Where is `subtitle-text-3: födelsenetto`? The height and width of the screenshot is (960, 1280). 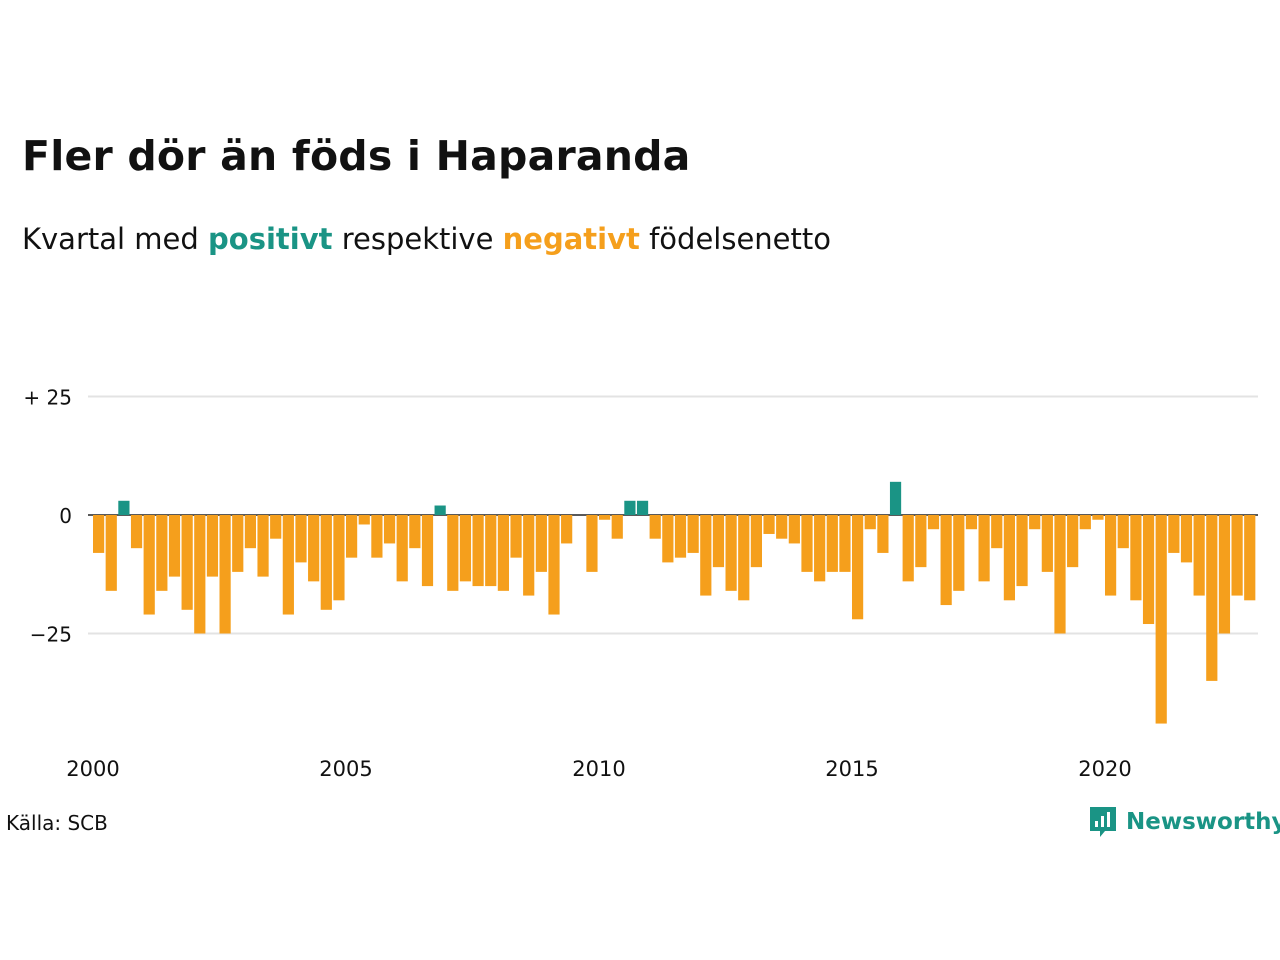
subtitle-text-3: födelsenetto is located at coordinates (740, 239).